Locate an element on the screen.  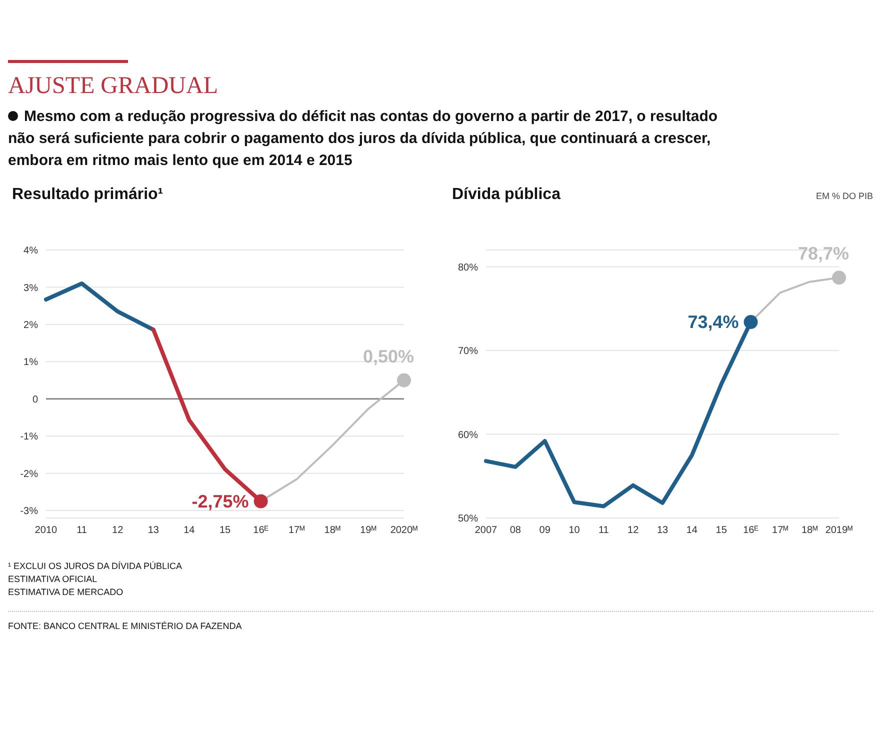
text: AJUSTE GRADUAL is located at coordinates (113, 86).